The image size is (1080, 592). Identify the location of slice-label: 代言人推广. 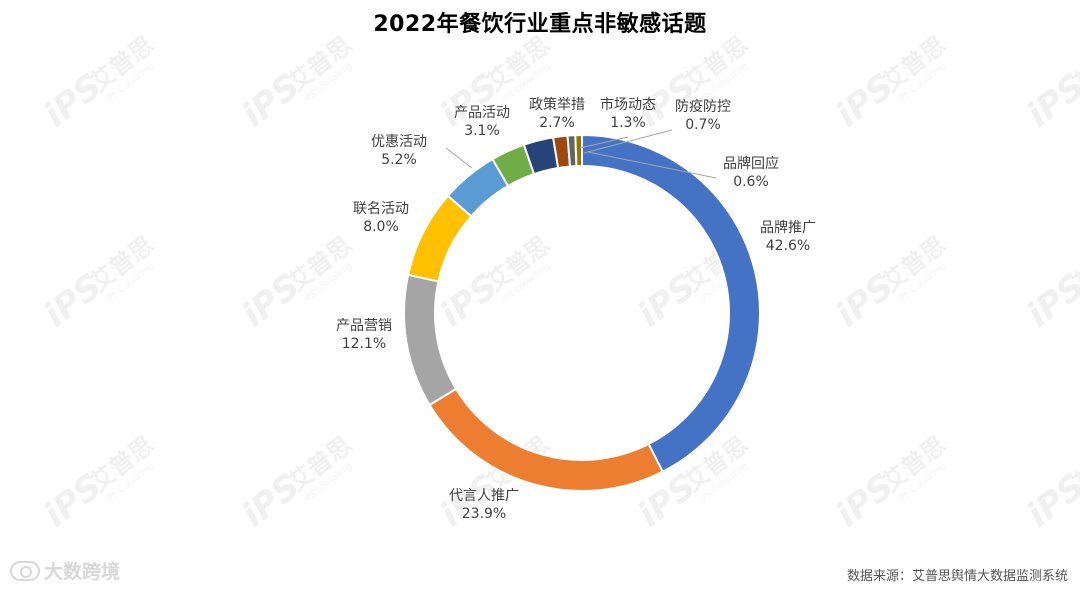
(484, 496).